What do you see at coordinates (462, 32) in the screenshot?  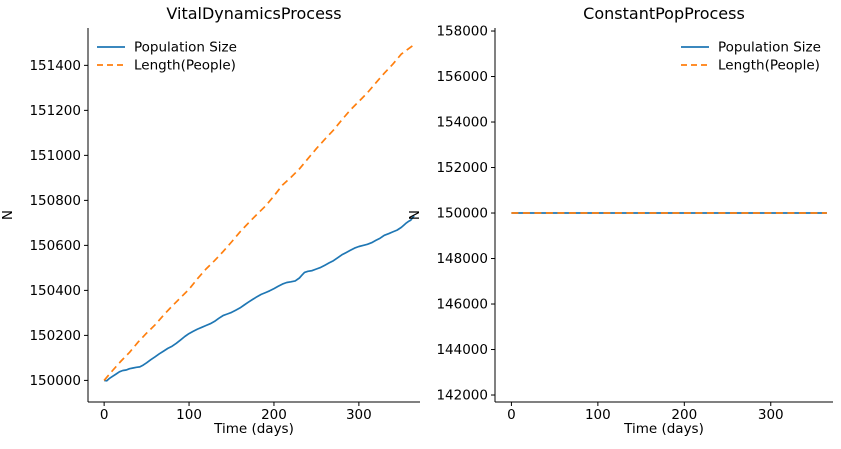 I see `y-tick-label: 158000` at bounding box center [462, 32].